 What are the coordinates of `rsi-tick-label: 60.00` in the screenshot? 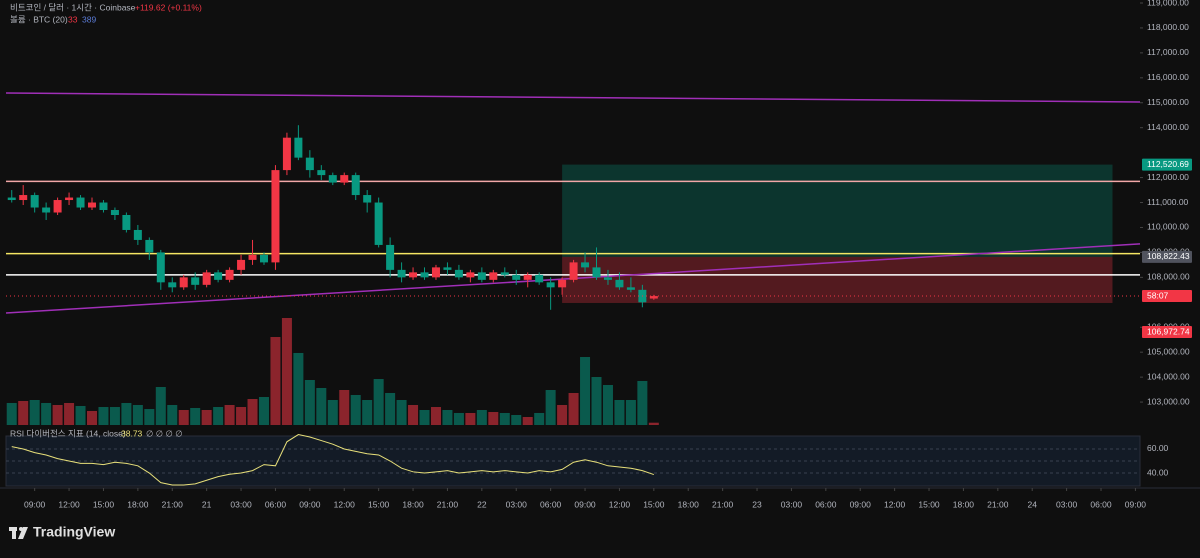 It's located at (1158, 448).